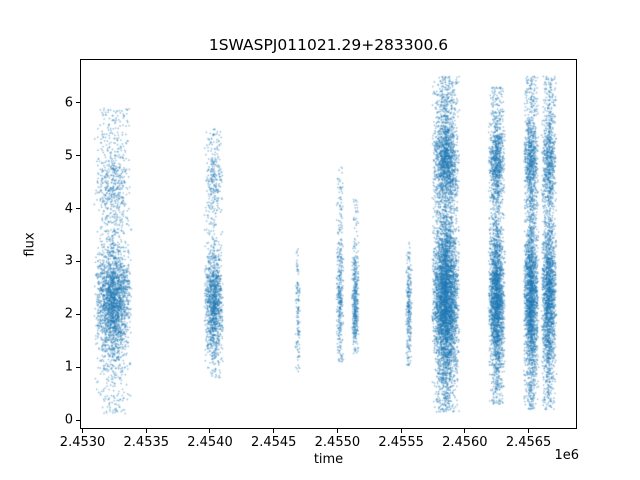  What do you see at coordinates (566, 455) in the screenshot?
I see `x-axis-offset-label: 1e6` at bounding box center [566, 455].